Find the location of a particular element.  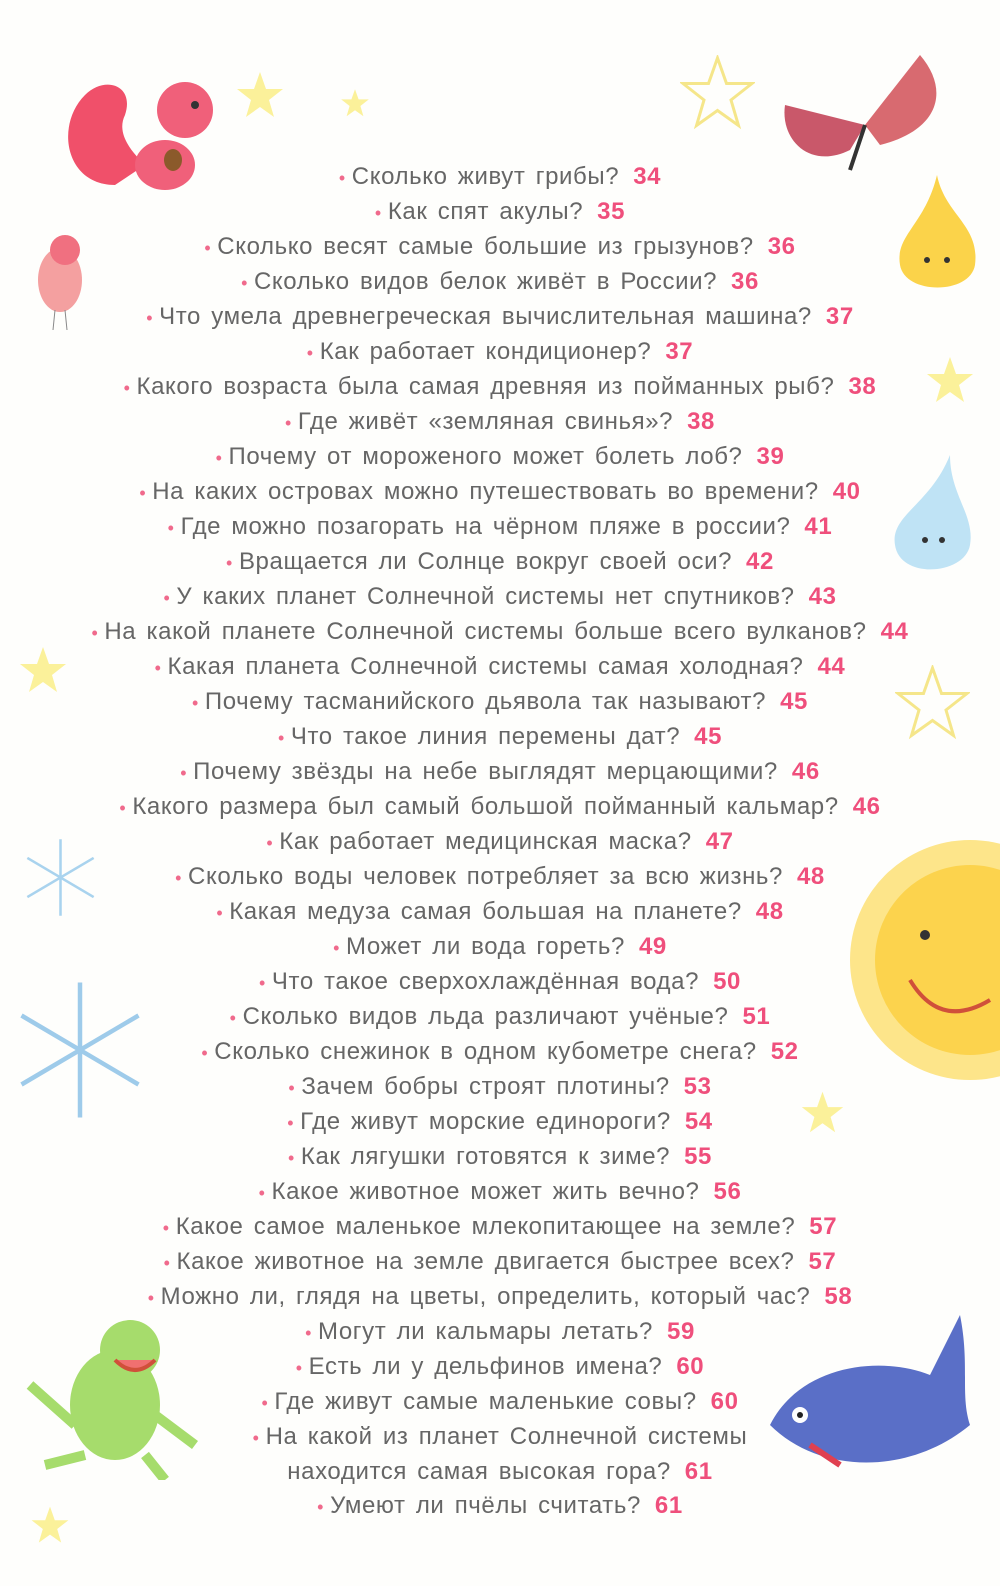

page-number: 60 is located at coordinates (724, 1401).